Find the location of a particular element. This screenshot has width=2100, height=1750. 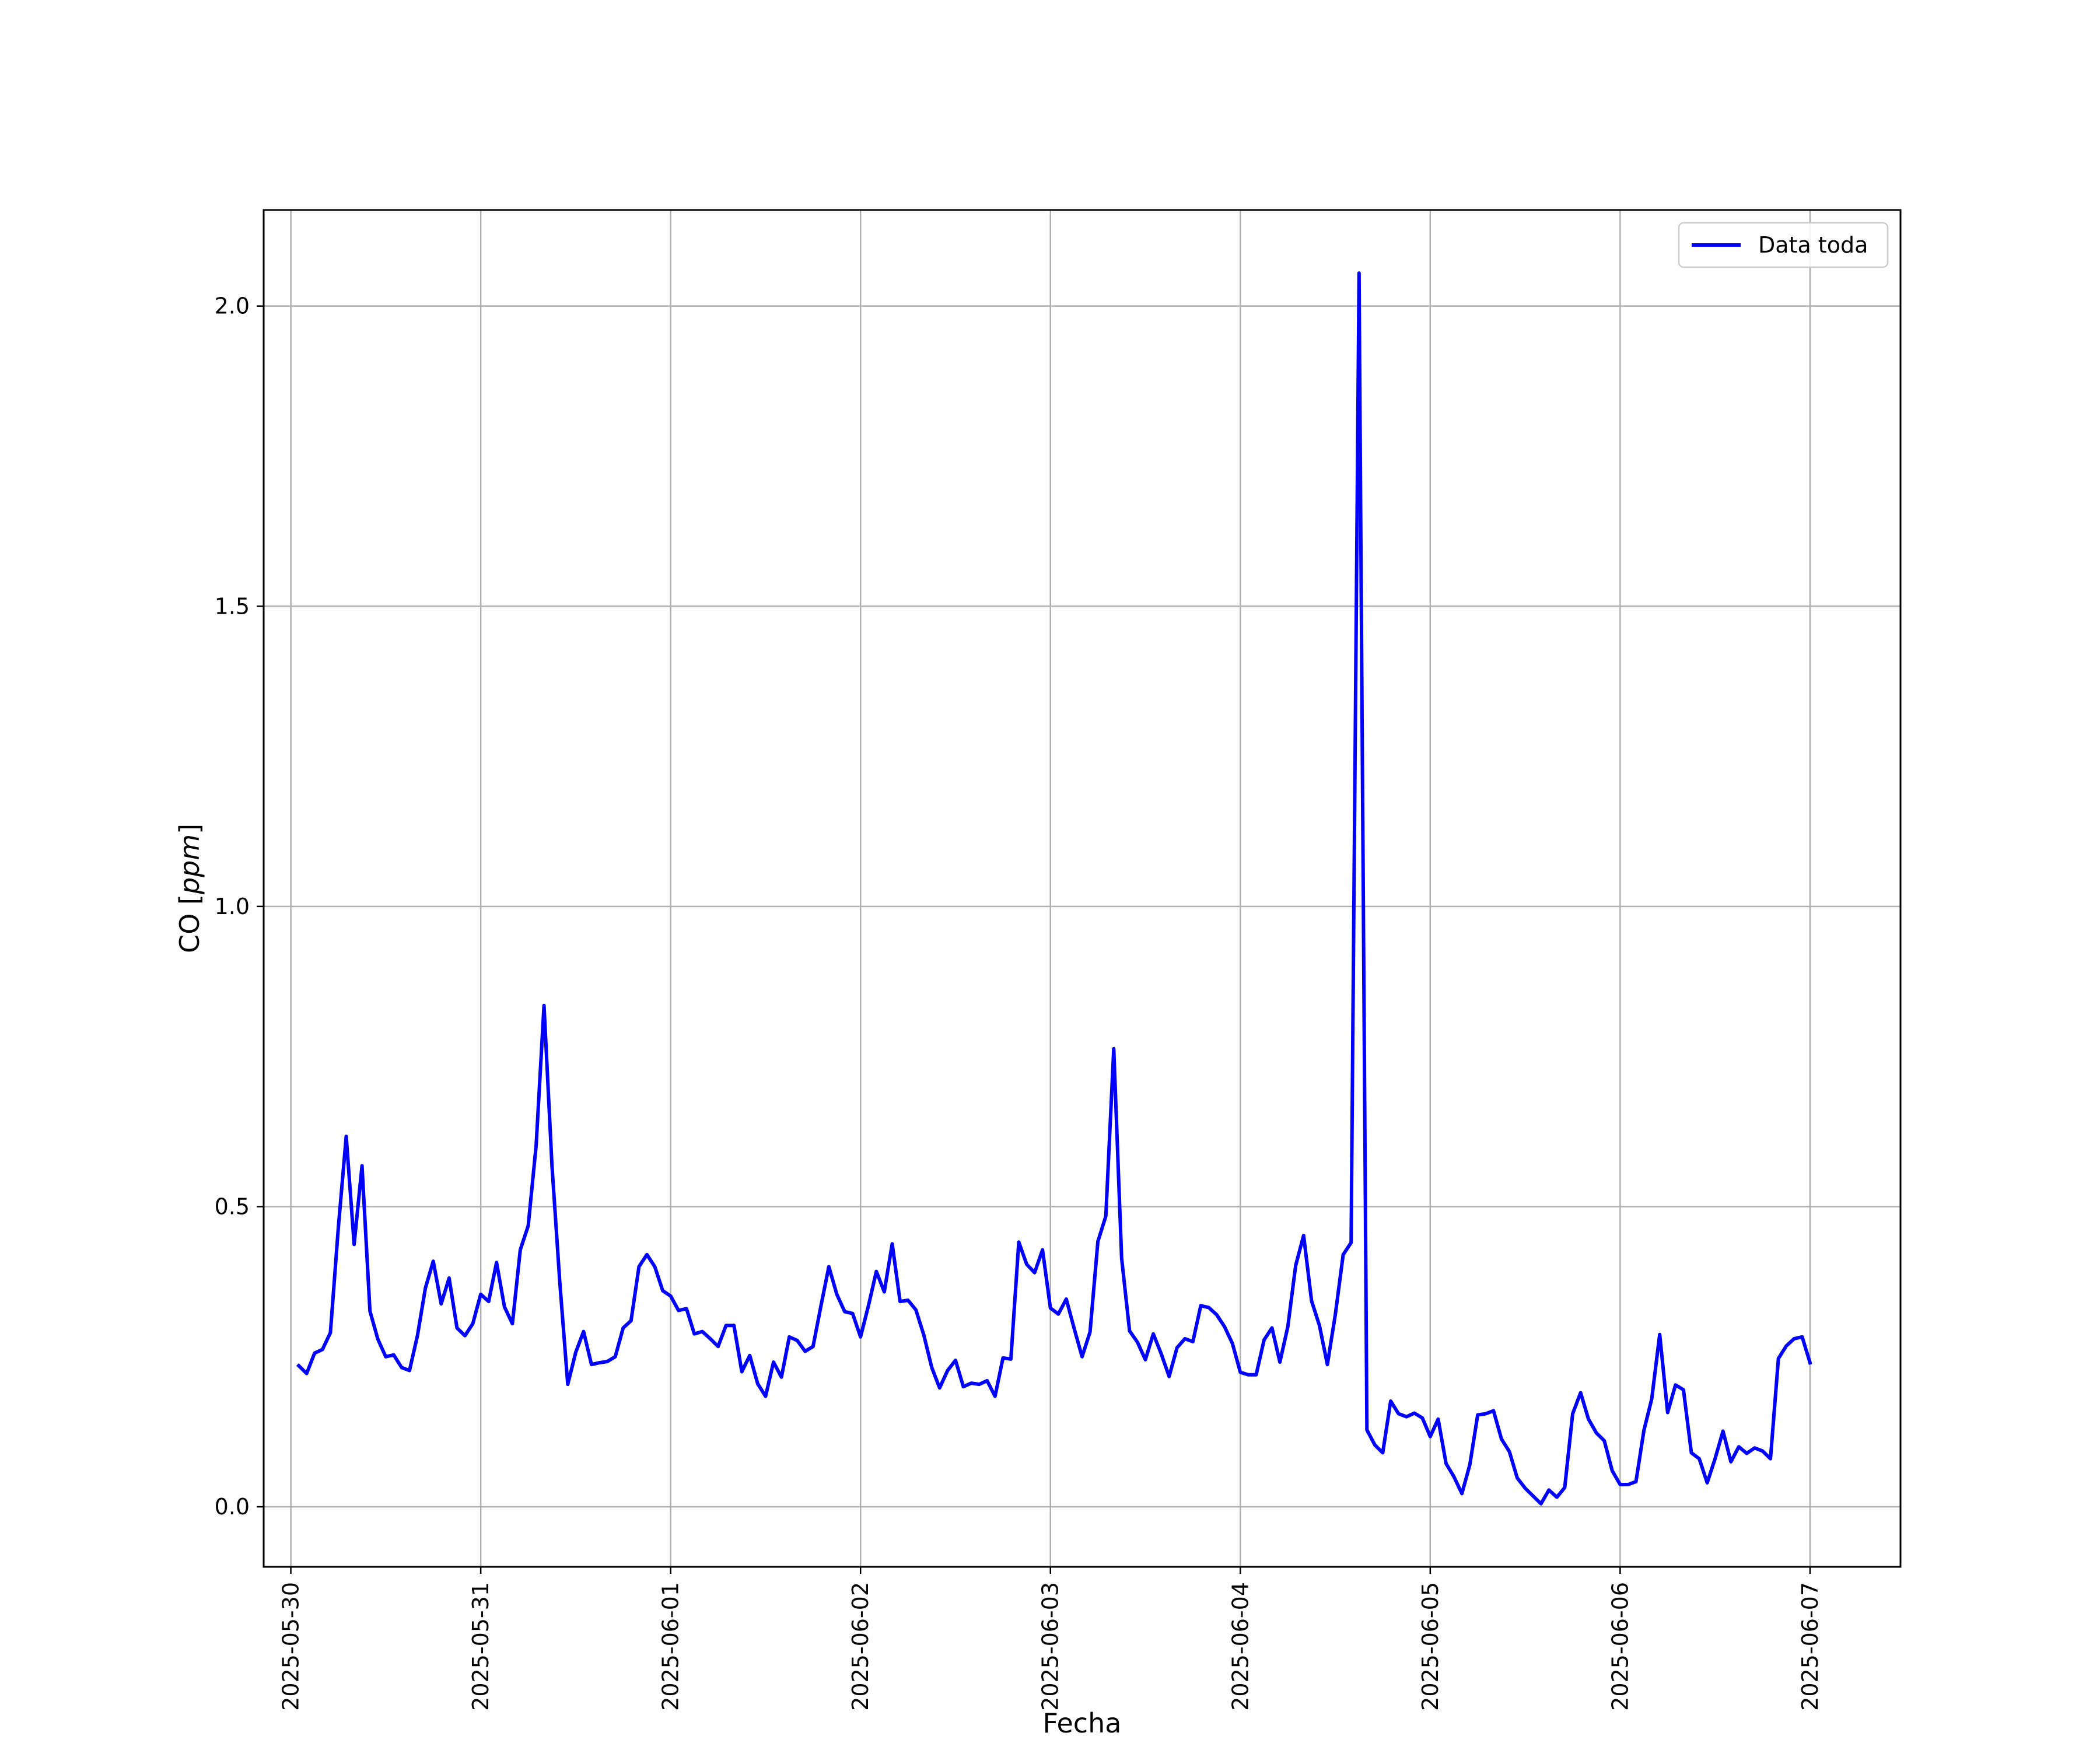

x-tick-label: 2025-06-01 is located at coordinates (671, 1646).